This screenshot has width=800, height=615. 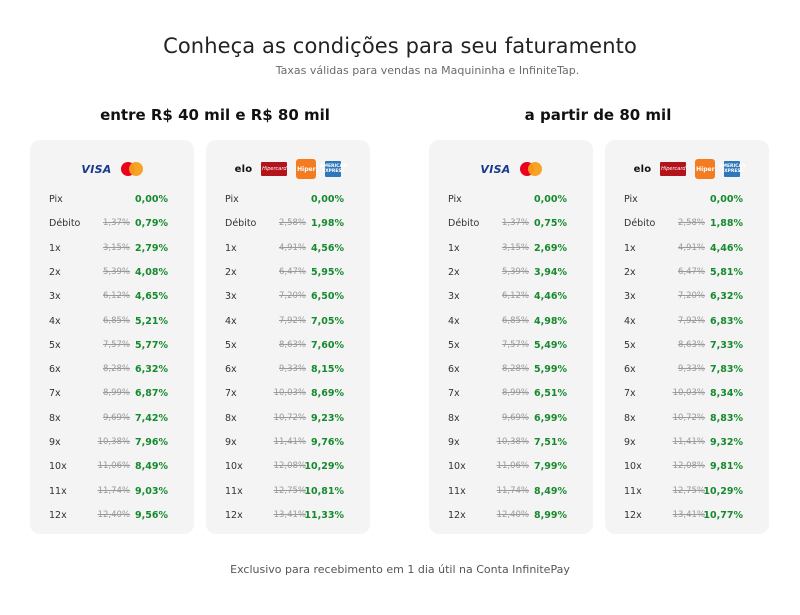 I want to click on rate-row: 3x 6,12% 4,65%, so click(x=112, y=297).